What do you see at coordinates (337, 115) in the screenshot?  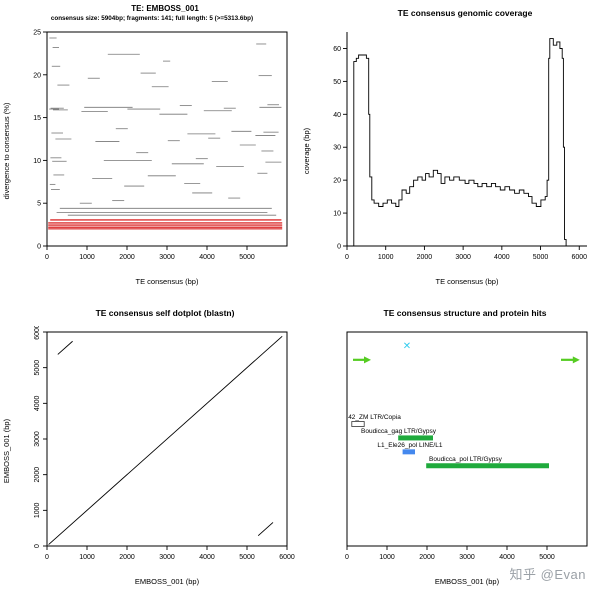 I see `svg-text: 40` at bounding box center [337, 115].